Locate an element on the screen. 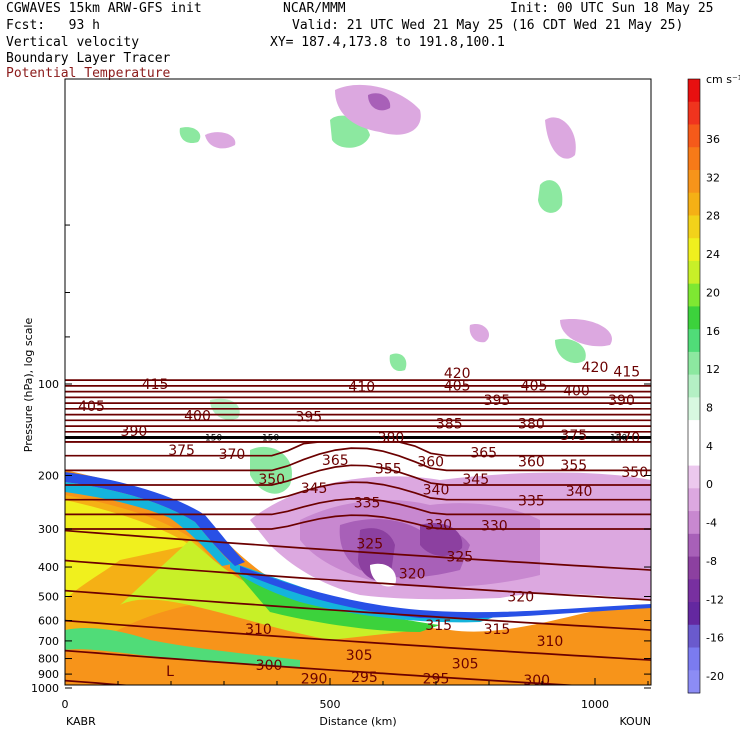 The image size is (740, 740). org-label: NCAR/MMM is located at coordinates (314, 8).